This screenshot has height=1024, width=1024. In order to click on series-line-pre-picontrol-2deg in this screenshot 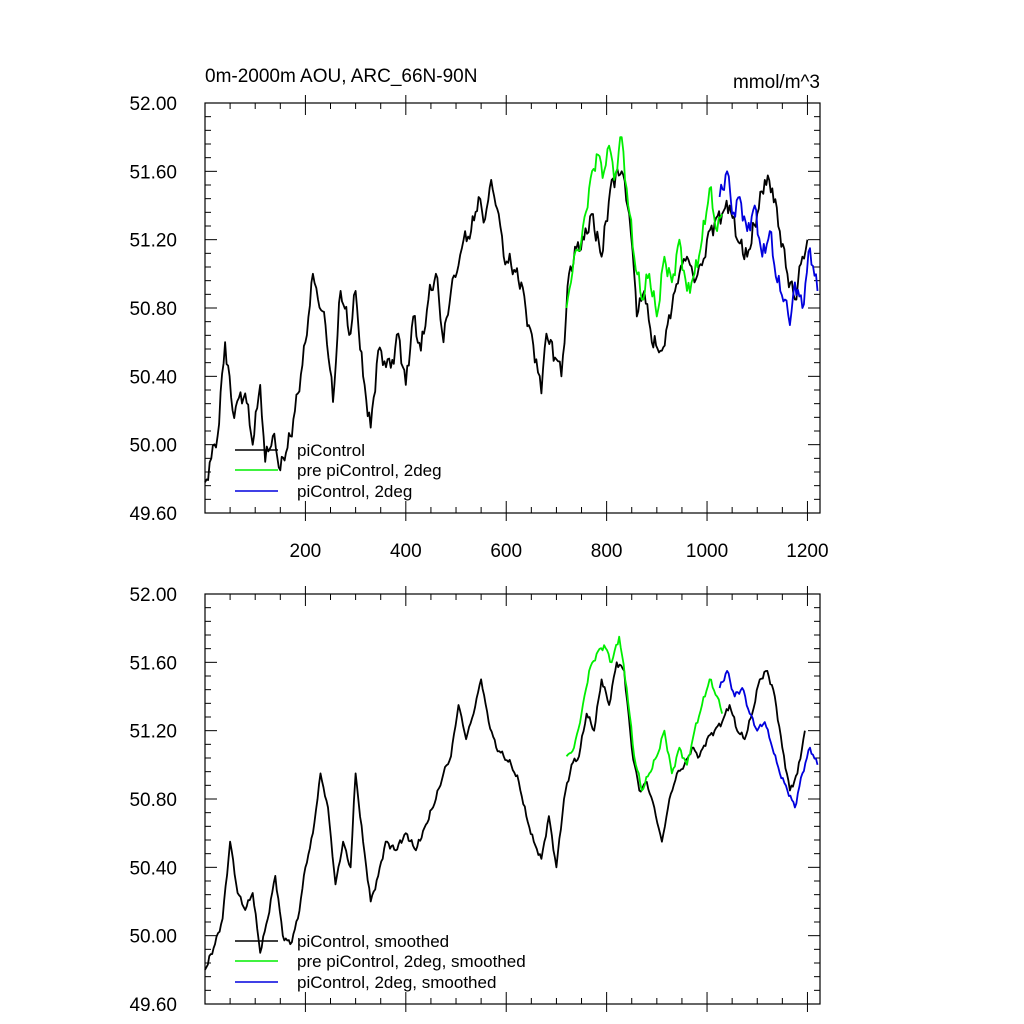, I will do `click(644, 227)`.